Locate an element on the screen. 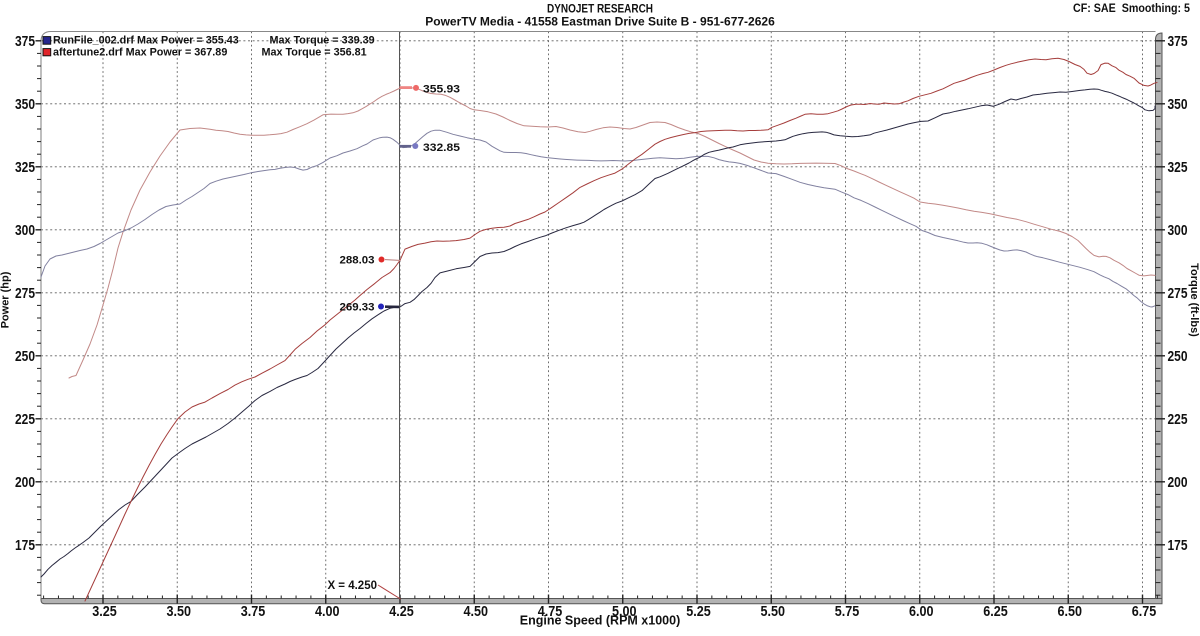  svg-text: 269.33 is located at coordinates (357, 308).